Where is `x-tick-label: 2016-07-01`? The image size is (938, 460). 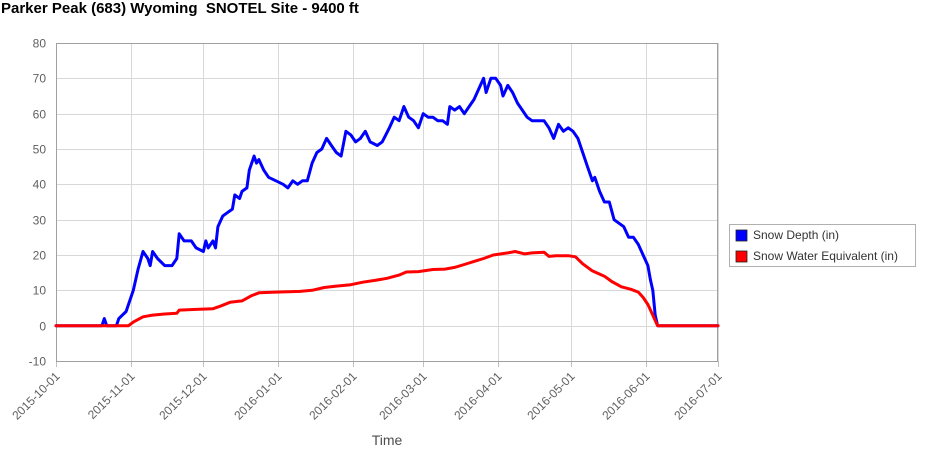
x-tick-label: 2016-07-01 is located at coordinates (698, 396).